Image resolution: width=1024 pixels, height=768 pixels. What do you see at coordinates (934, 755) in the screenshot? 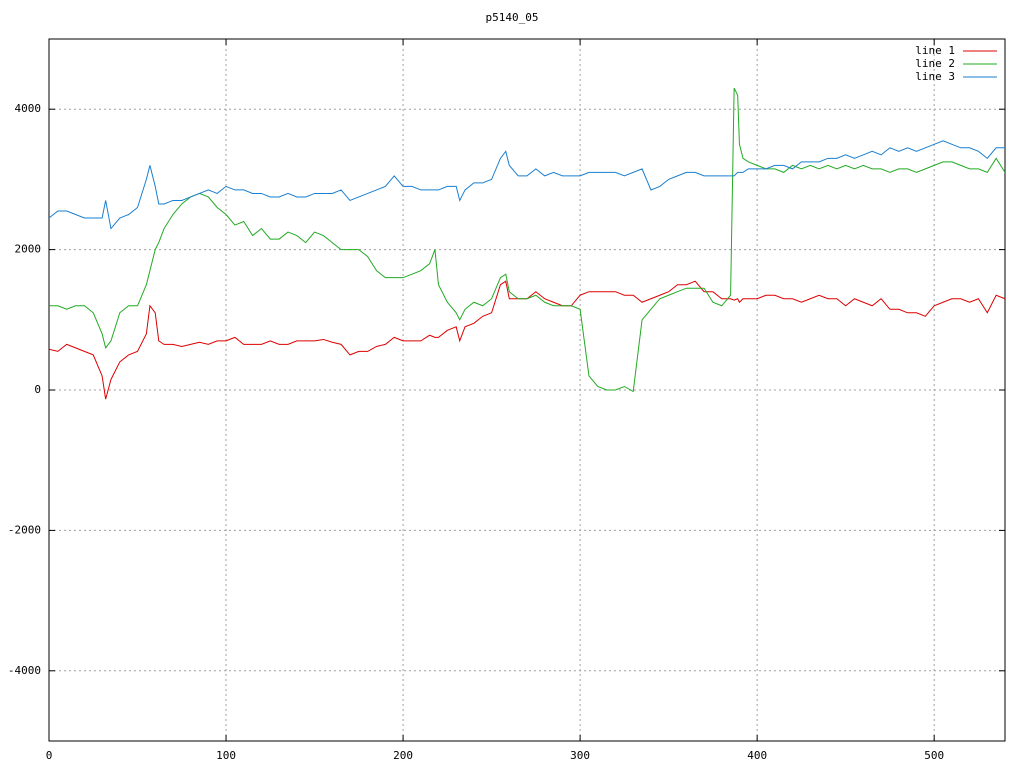
I see `x-tick-label: 500` at bounding box center [934, 755].